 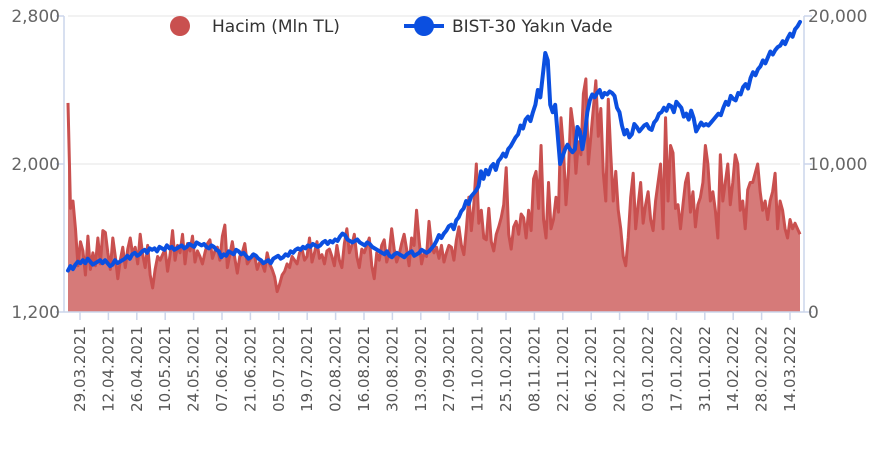 What do you see at coordinates (35, 17) in the screenshot?
I see `y-left-tick-label: 2,800` at bounding box center [35, 17].